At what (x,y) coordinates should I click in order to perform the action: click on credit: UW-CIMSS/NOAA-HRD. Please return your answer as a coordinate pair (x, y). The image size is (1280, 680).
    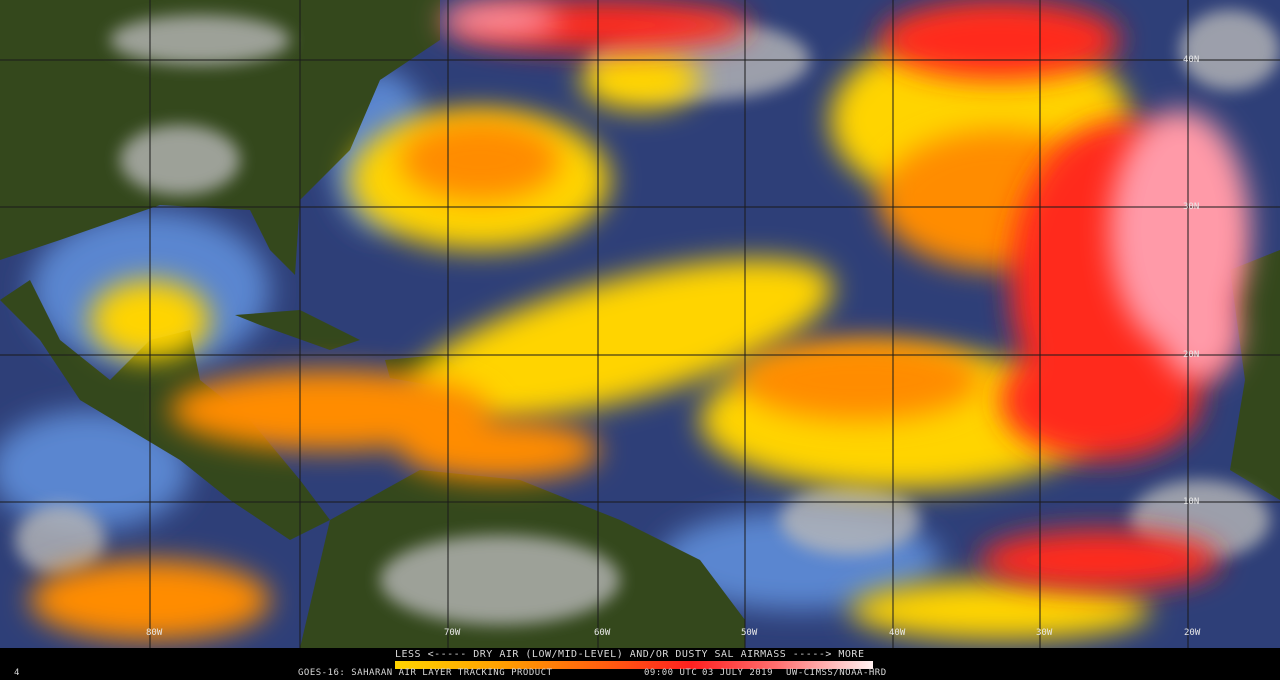
    Looking at the image, I should click on (836, 673).